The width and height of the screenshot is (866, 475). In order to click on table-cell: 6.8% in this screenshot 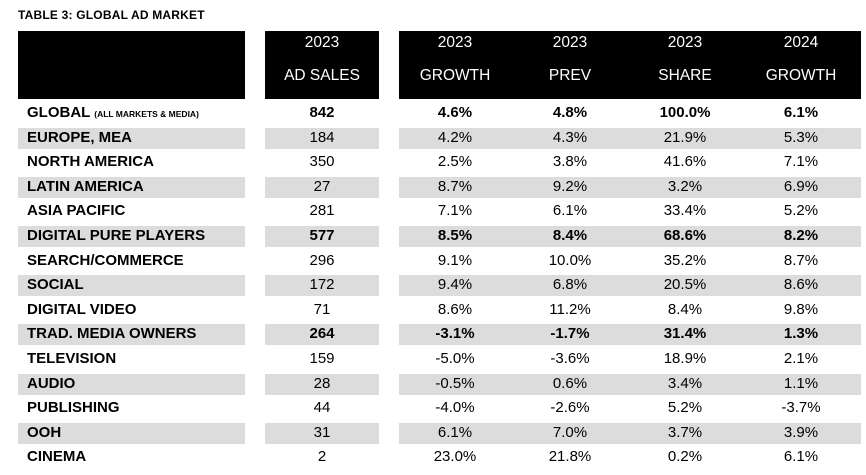, I will do `click(570, 285)`.